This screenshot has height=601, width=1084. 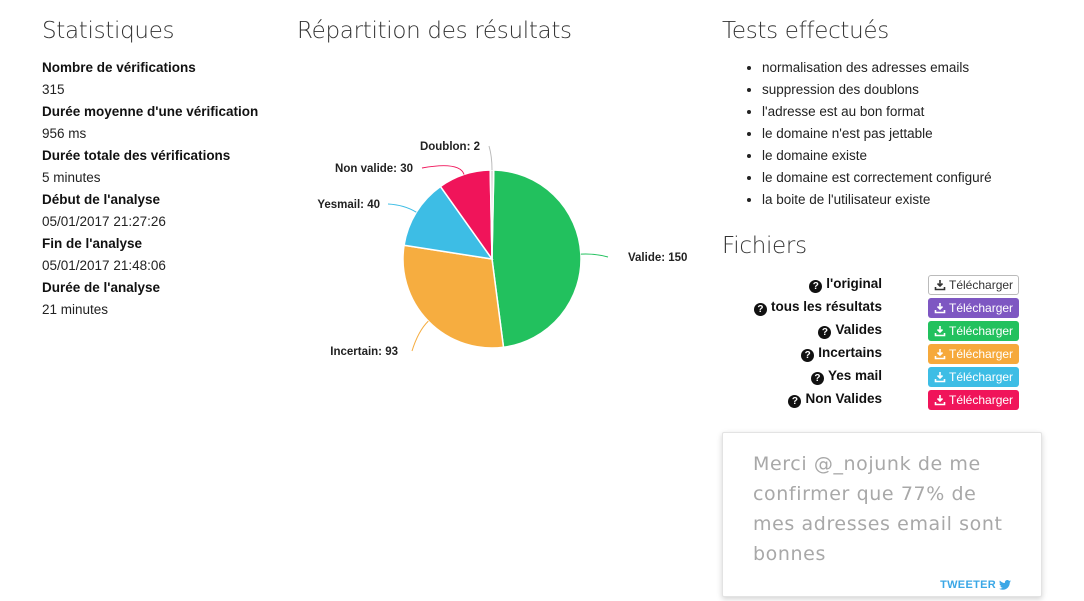 What do you see at coordinates (826, 306) in the screenshot?
I see `file-label: tous les résultats` at bounding box center [826, 306].